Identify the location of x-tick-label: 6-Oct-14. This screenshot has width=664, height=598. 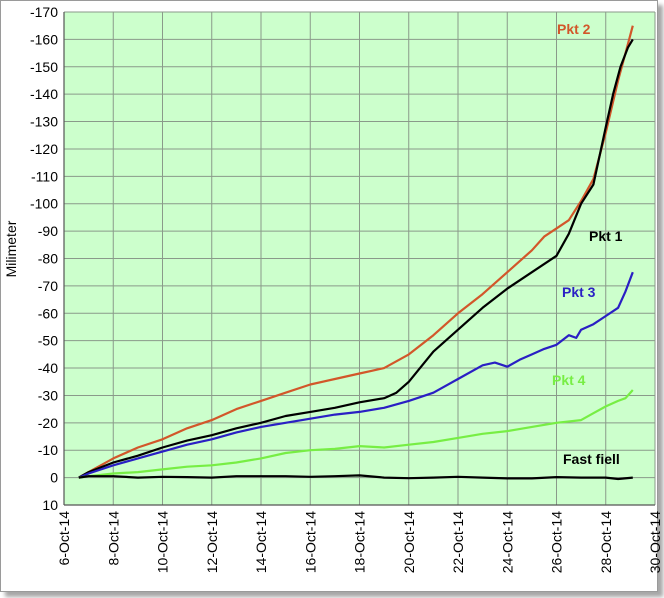
(64, 538).